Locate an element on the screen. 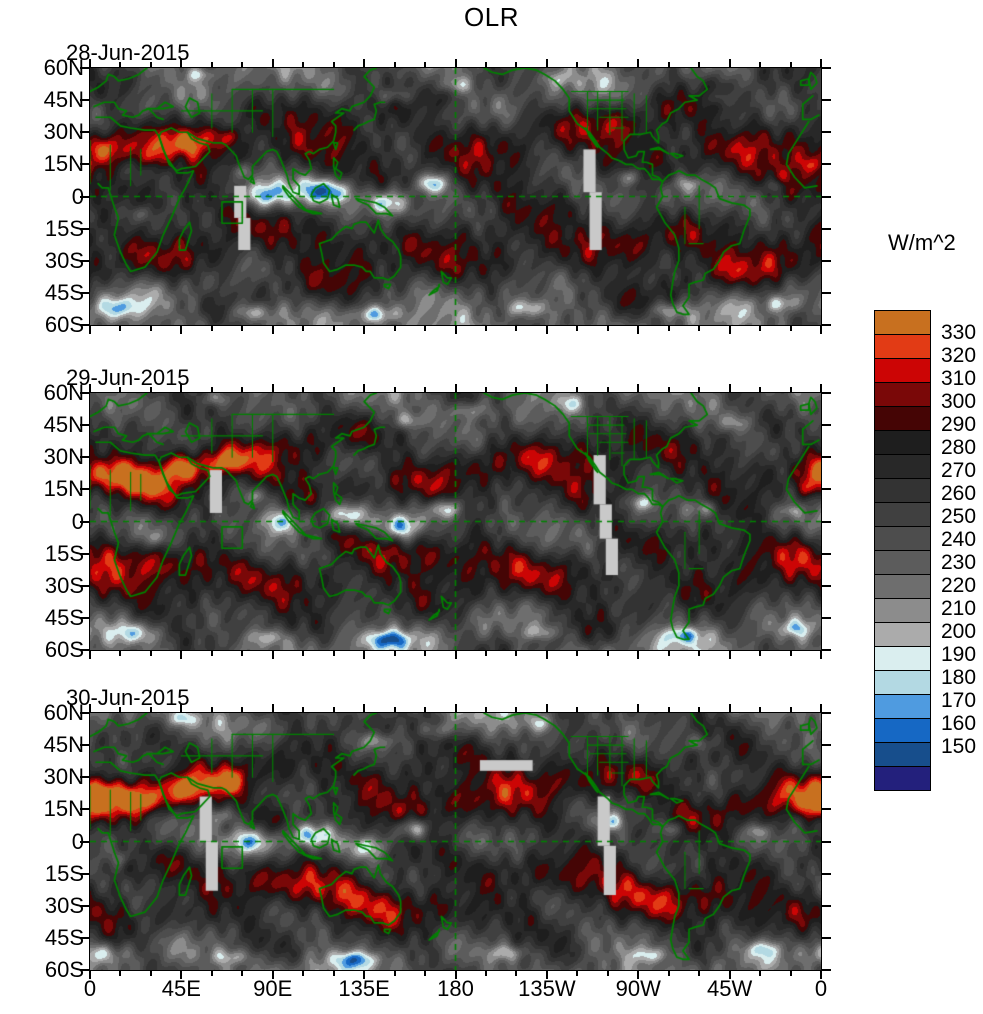  lon-tick-label: 180 is located at coordinates (455, 988).